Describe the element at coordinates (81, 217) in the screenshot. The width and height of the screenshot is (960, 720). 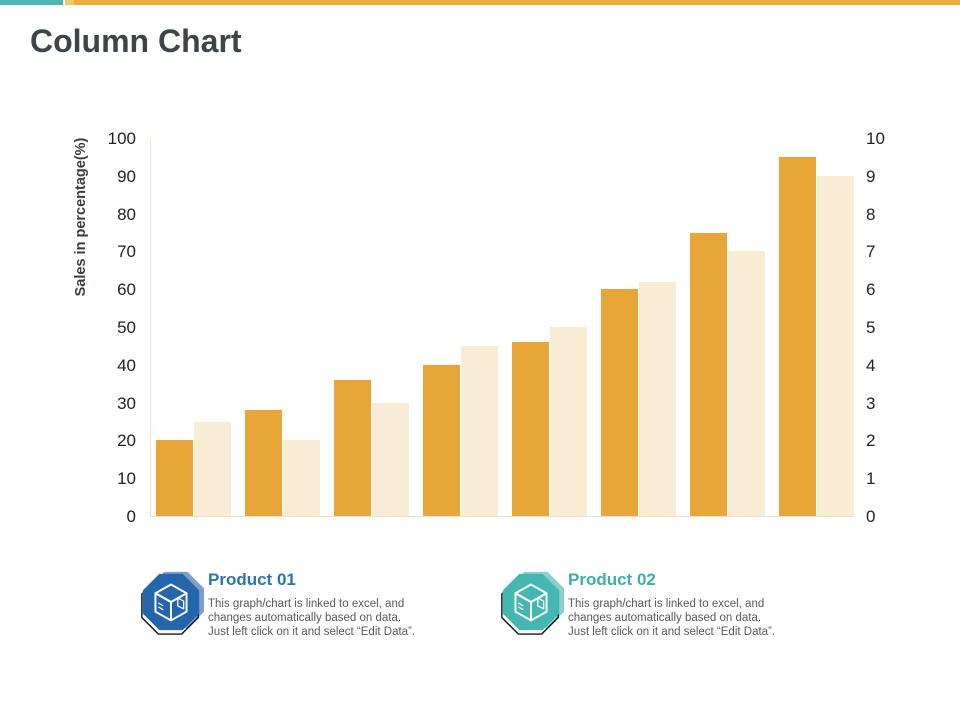
I see `y-axis-title: Sales in percentage(%)` at that location.